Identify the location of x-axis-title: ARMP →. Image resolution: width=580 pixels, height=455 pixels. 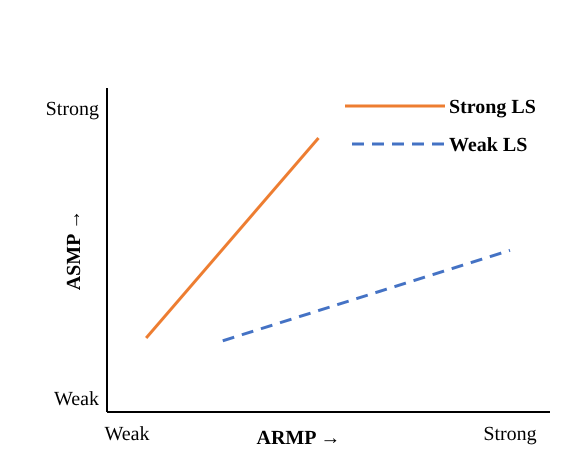
(298, 438).